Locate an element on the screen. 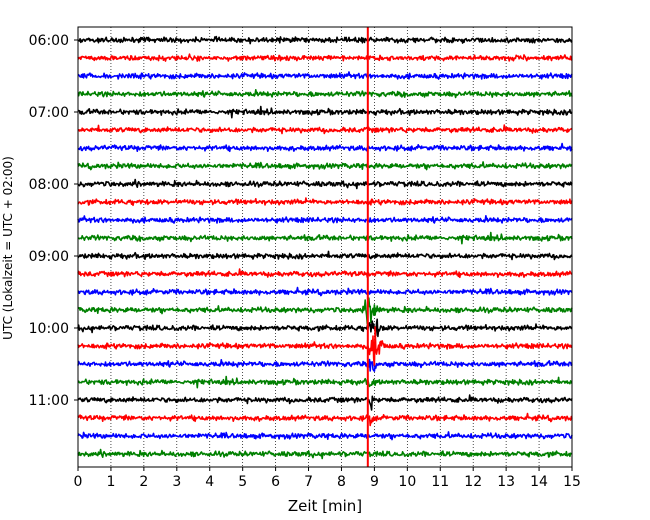 This screenshot has height=520, width=650. trace-09:45 is located at coordinates (325, 311).